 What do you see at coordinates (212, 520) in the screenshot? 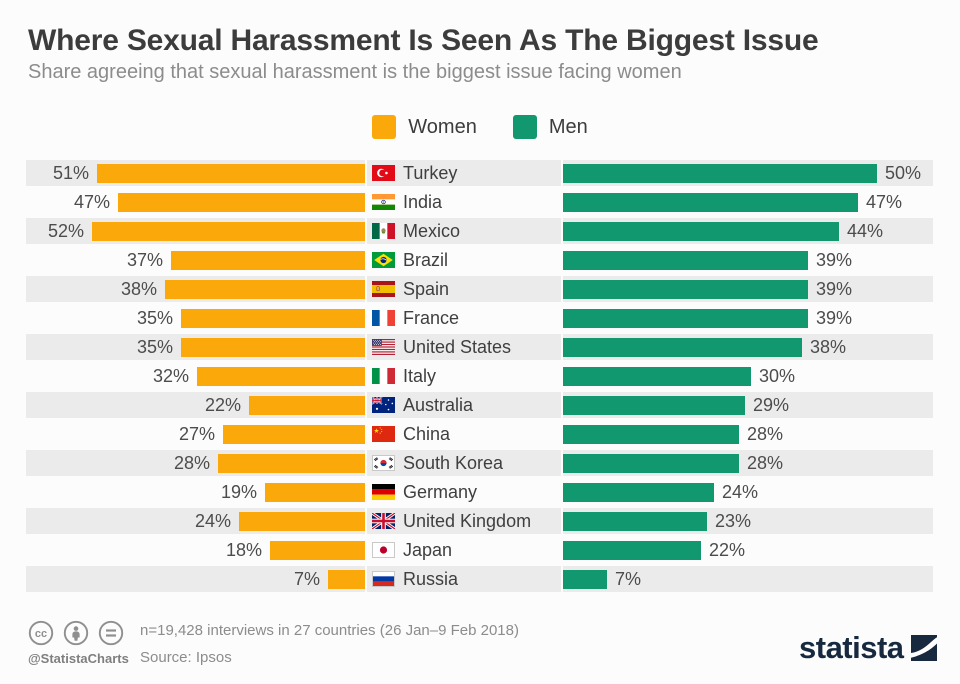
I see `women-value-label: 24%` at bounding box center [212, 520].